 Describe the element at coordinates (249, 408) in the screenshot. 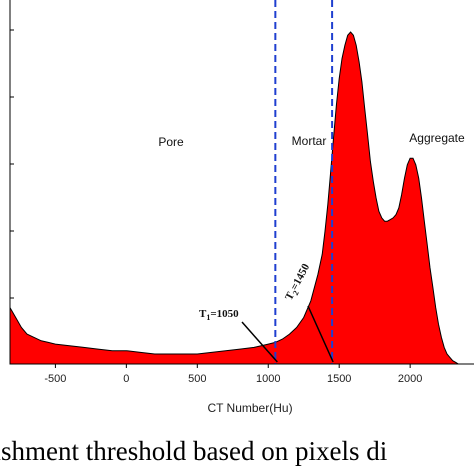

I see `x-axis-title: CT Number(Hu)` at that location.